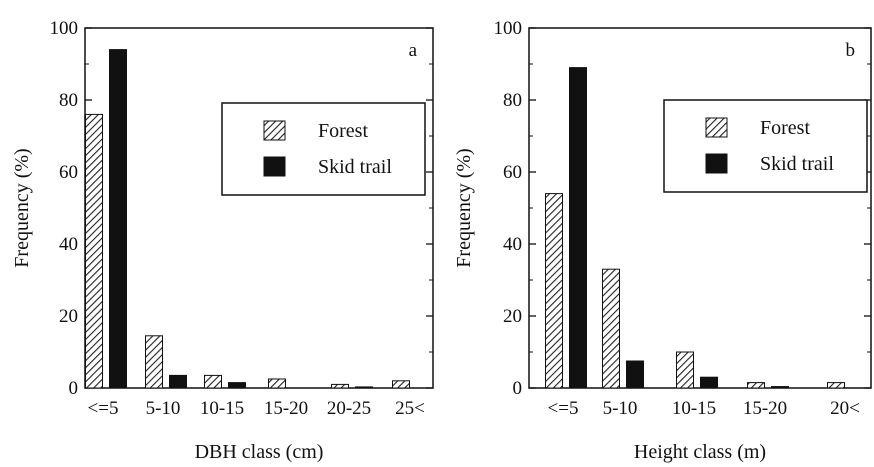 The image size is (874, 467). What do you see at coordinates (845, 408) in the screenshot?
I see `x-tick-label: 20<` at bounding box center [845, 408].